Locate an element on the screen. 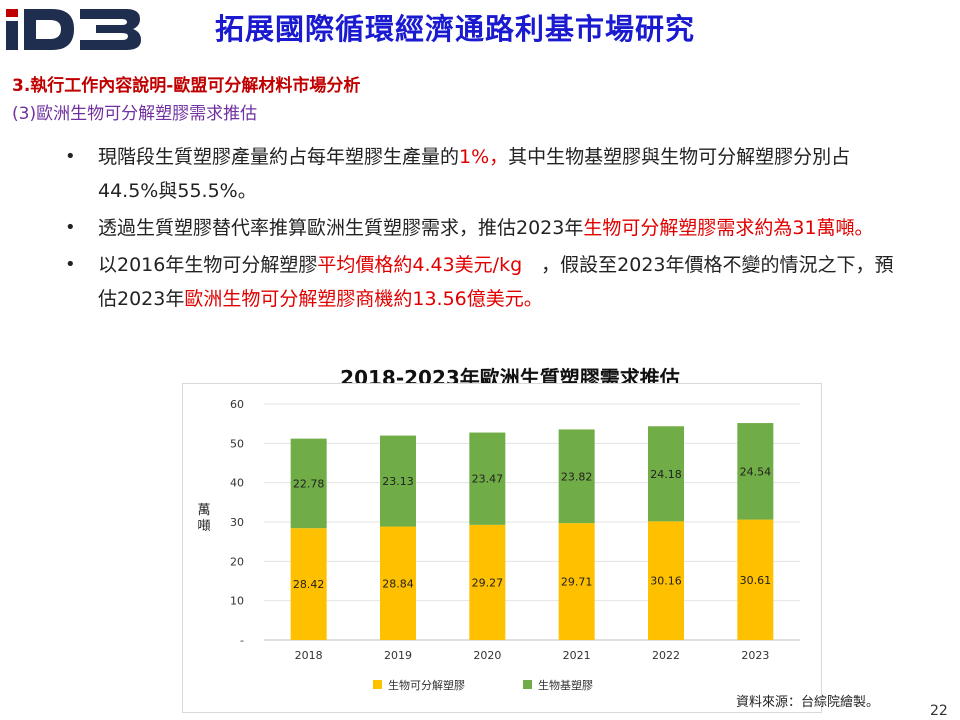 Image resolution: width=960 pixels, height=720 pixels. data-label: 22.78 is located at coordinates (309, 483).